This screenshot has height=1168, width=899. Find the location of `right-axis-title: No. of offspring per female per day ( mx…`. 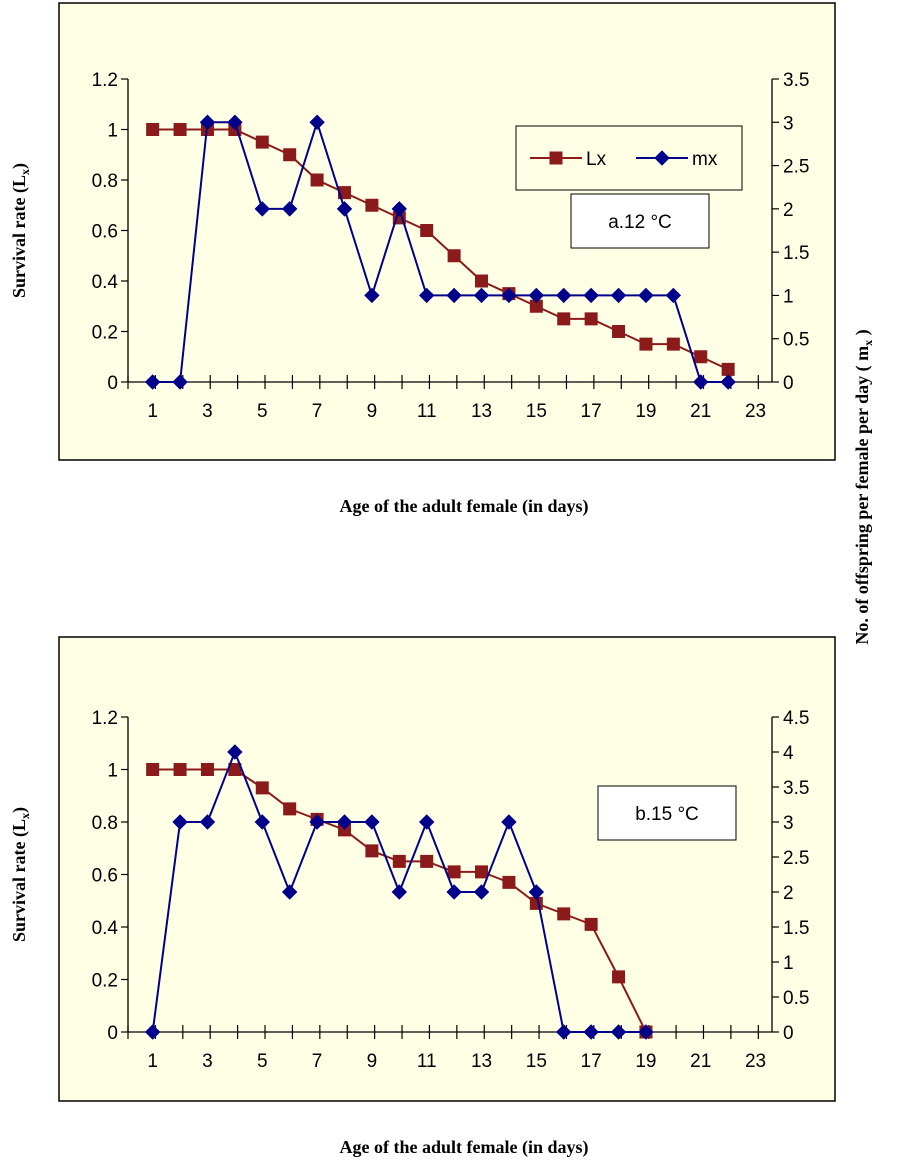

right-axis-title: No. of offspring per female per day ( mx… is located at coordinates (863, 486).